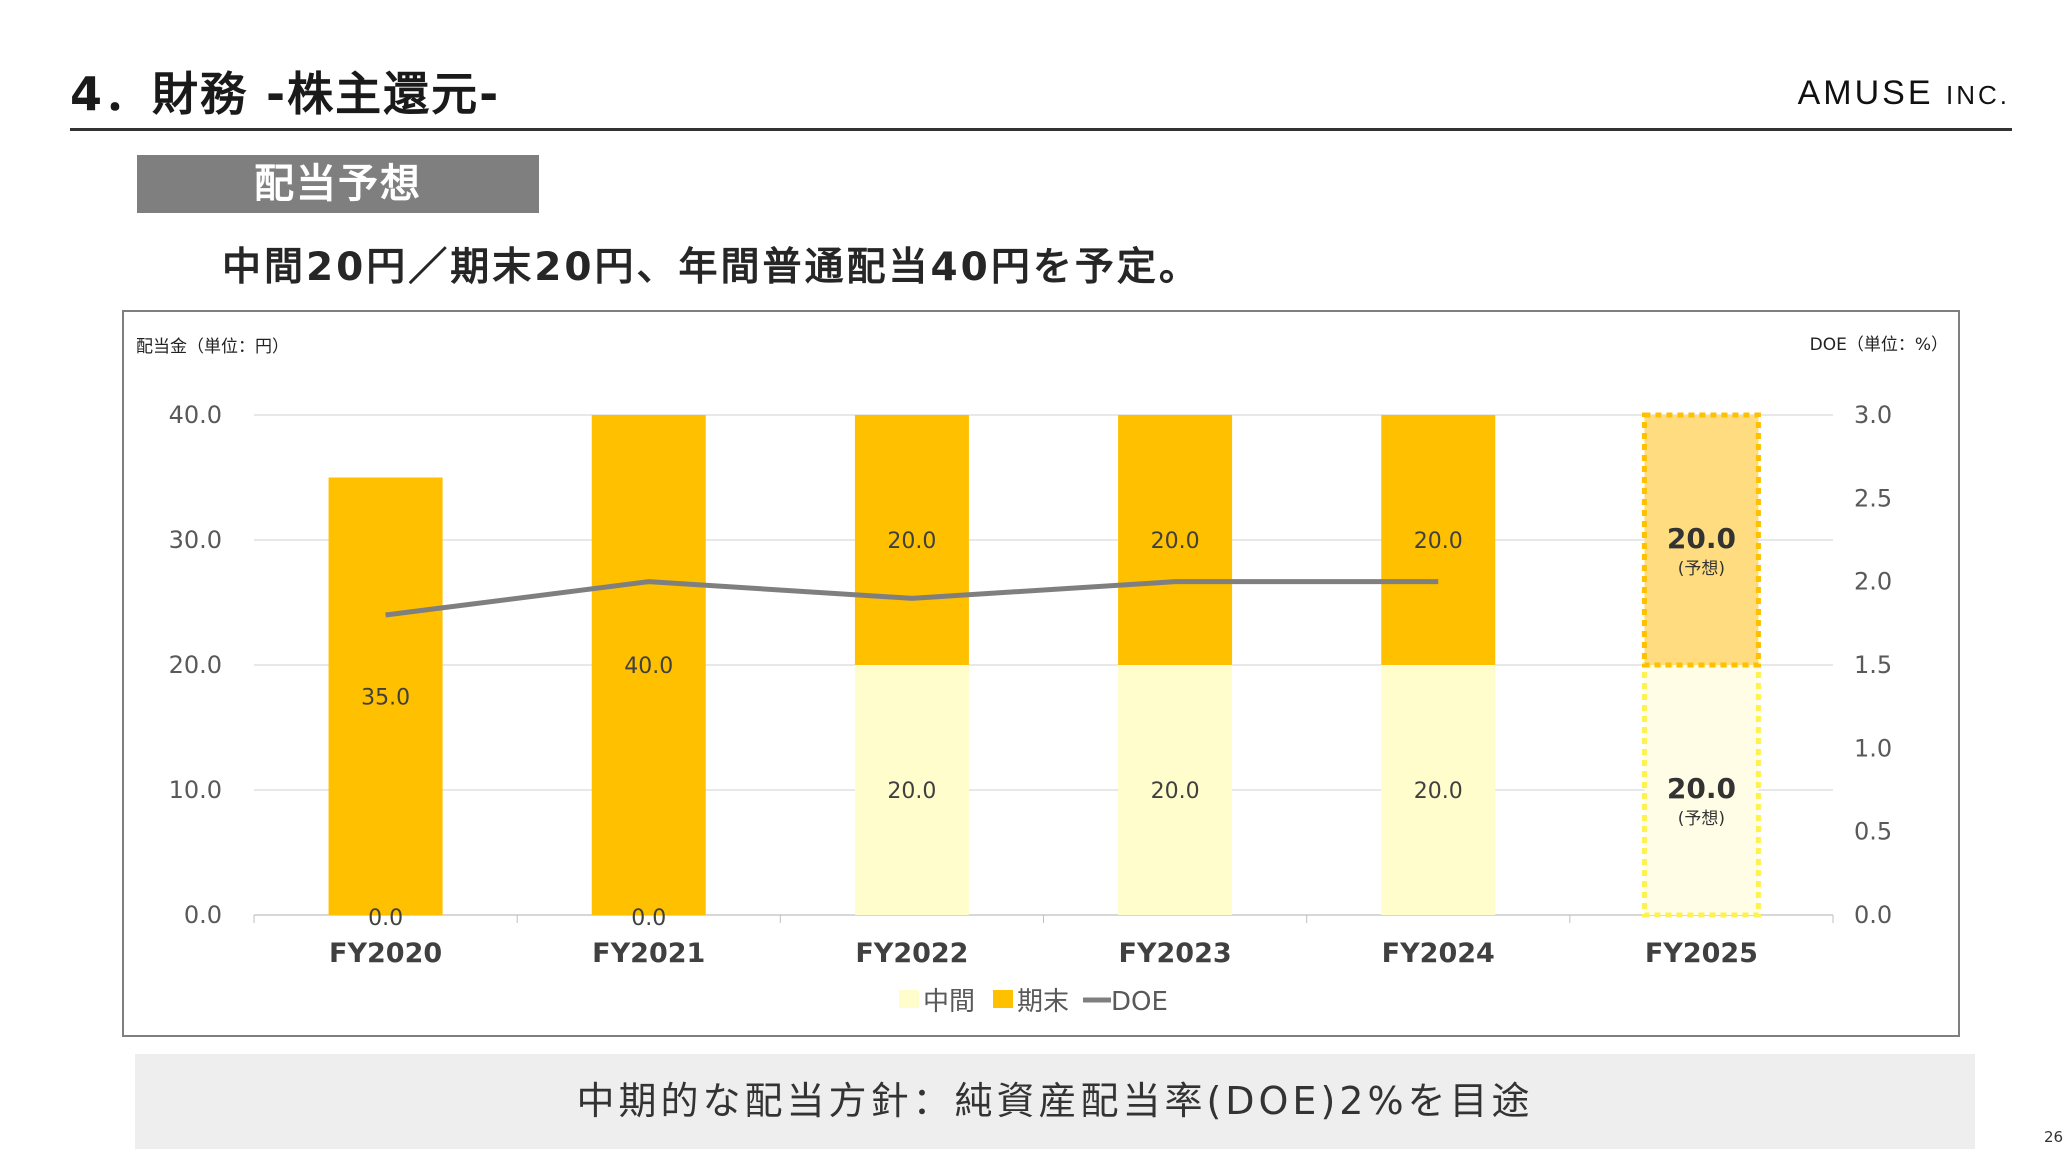 The image size is (2070, 1162). I want to click on y-tick-label: 0.0, so click(203, 915).